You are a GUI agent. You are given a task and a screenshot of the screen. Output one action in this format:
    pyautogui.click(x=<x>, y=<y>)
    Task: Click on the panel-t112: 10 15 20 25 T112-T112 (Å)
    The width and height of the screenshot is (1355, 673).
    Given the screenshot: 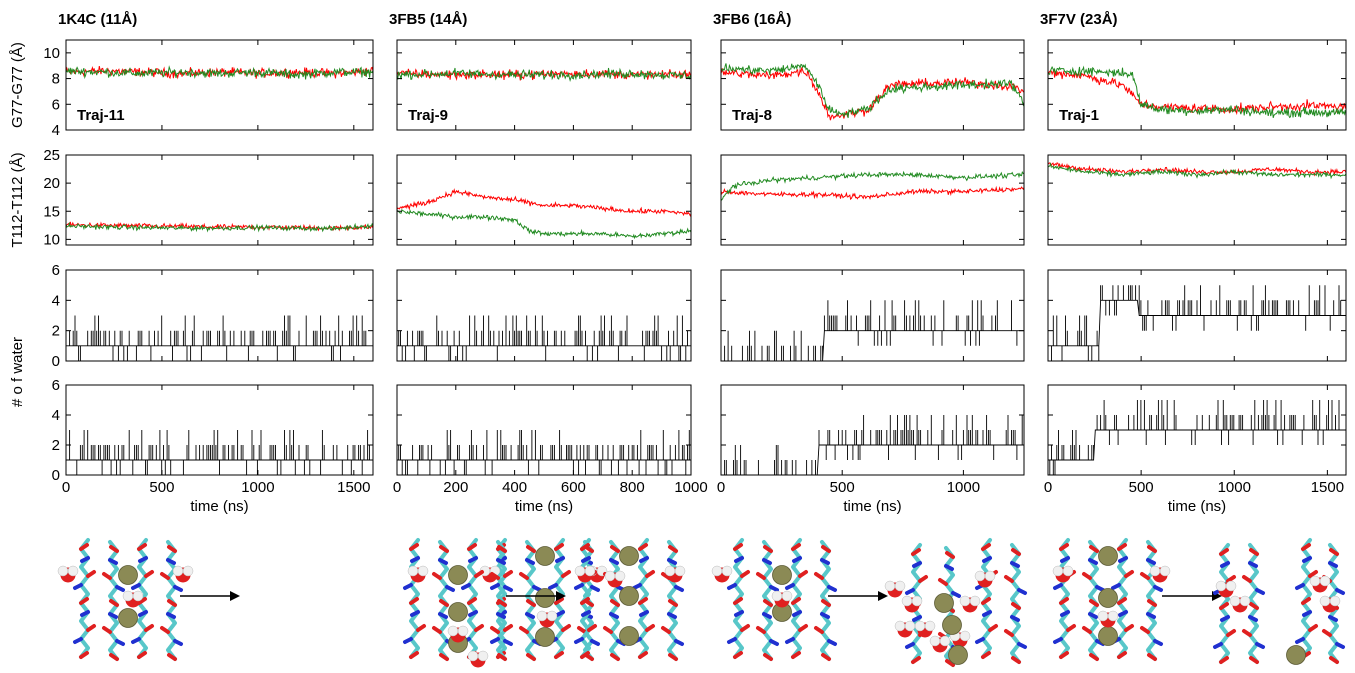 What is the action you would take?
    pyautogui.click(x=191, y=197)
    